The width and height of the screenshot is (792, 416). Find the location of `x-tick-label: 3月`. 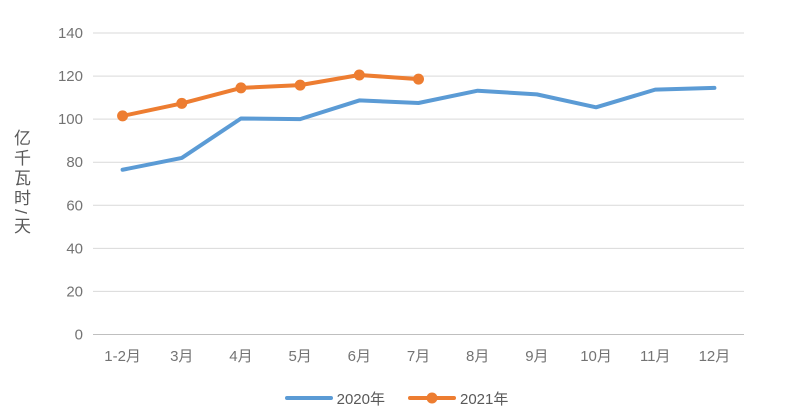

x-tick-label: 3月 is located at coordinates (181, 356).